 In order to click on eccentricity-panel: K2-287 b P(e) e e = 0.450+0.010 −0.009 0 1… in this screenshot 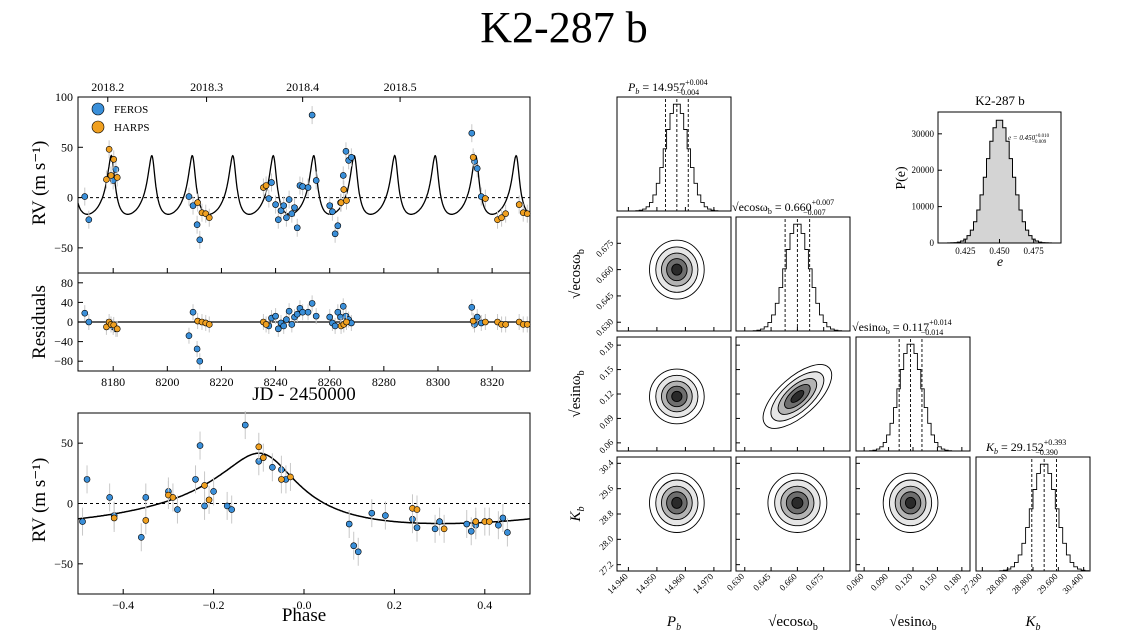, I will do `click(978, 181)`.